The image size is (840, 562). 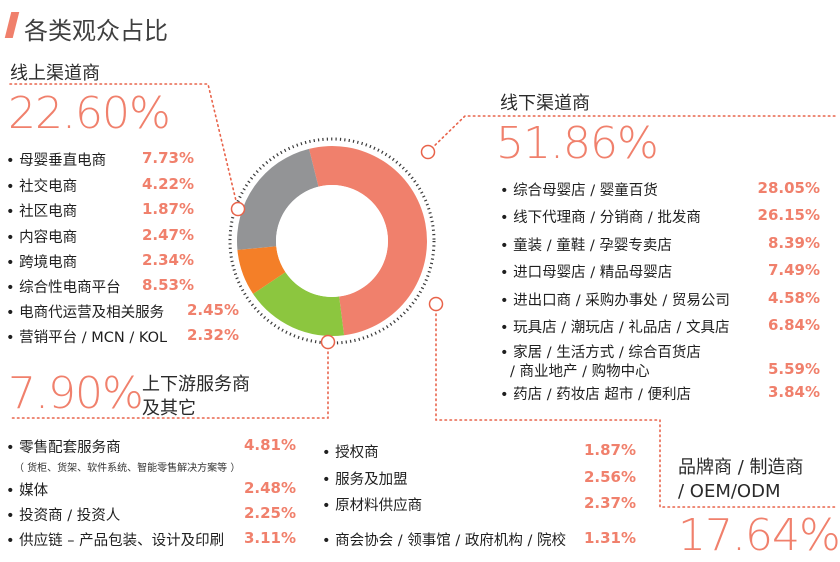 What do you see at coordinates (100, 185) in the screenshot?
I see `list-item: • 社交电商 4.22%` at bounding box center [100, 185].